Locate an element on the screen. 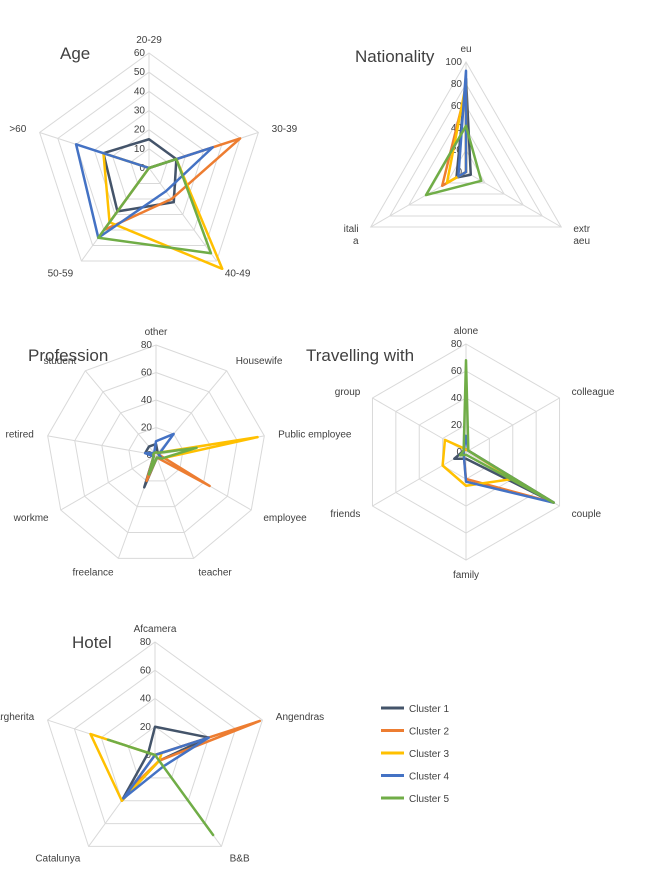 The width and height of the screenshot is (646, 886). category-label: group is located at coordinates (348, 392).